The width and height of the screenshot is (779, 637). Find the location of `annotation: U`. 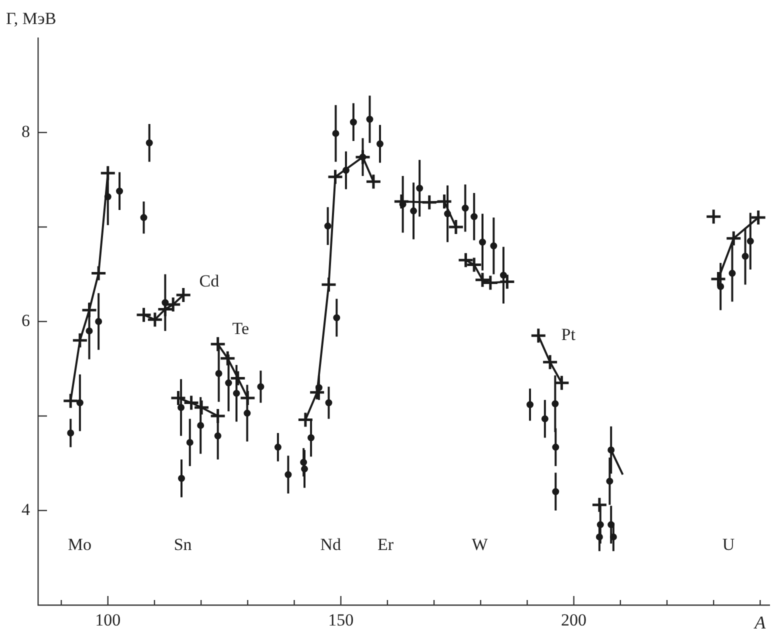

annotation: U is located at coordinates (728, 544).